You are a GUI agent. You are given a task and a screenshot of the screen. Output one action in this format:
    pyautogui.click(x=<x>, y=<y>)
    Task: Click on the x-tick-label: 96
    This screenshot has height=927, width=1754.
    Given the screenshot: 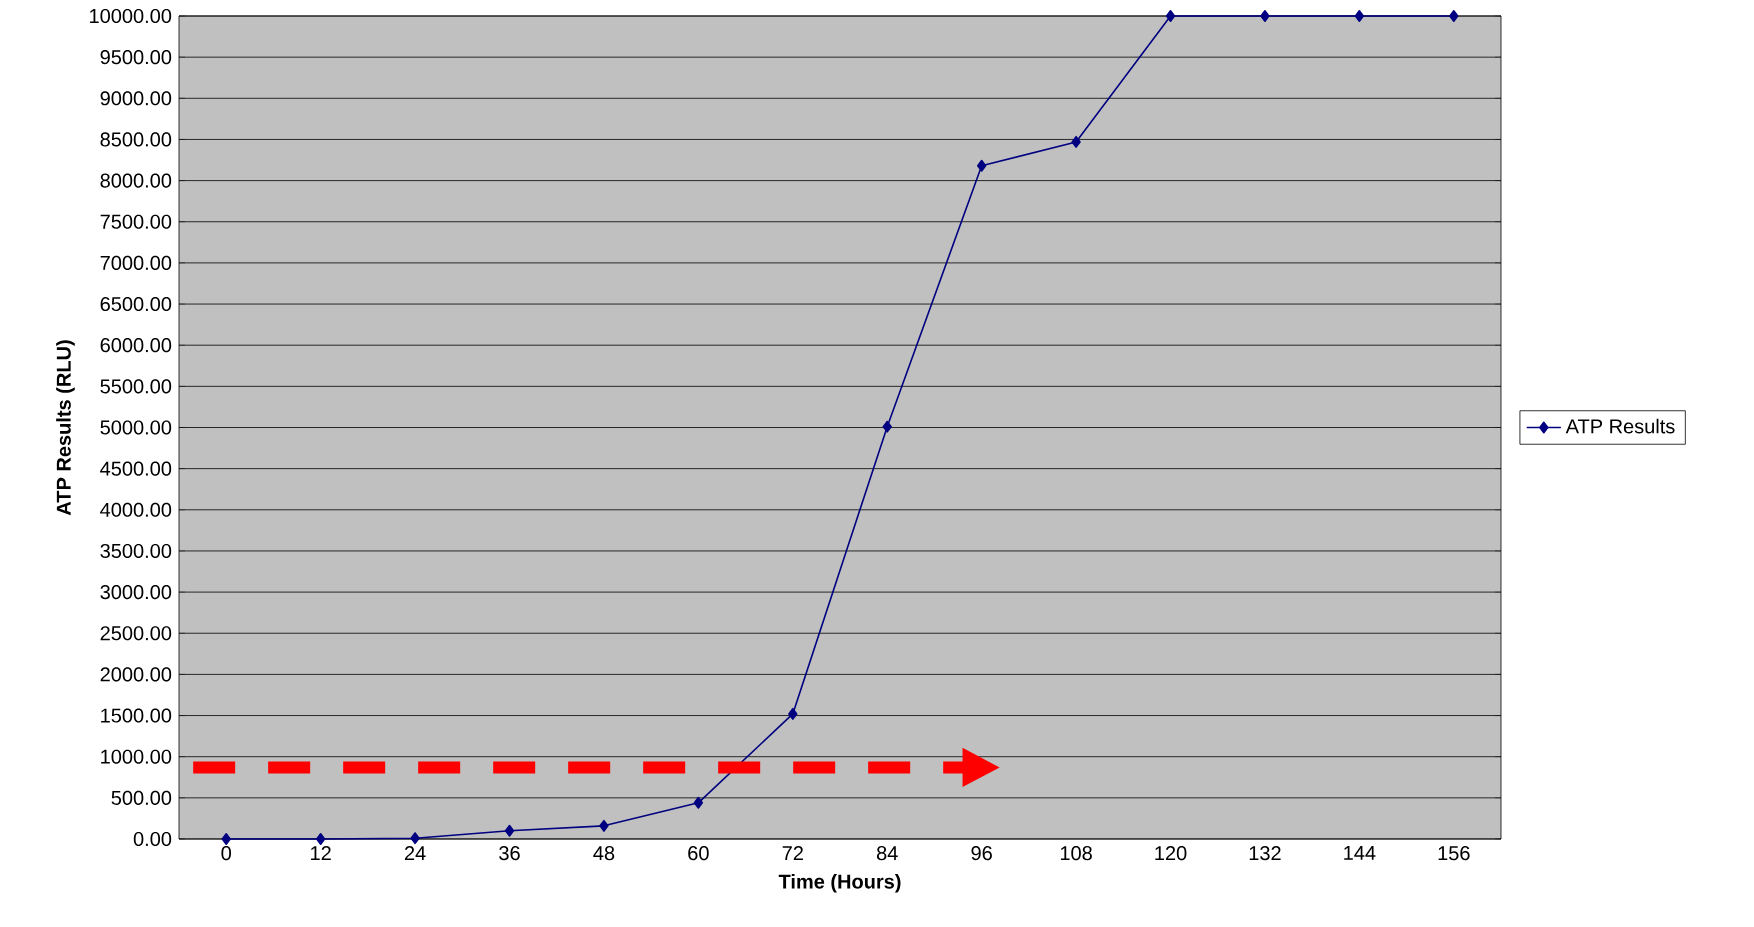 What is the action you would take?
    pyautogui.click(x=981, y=853)
    